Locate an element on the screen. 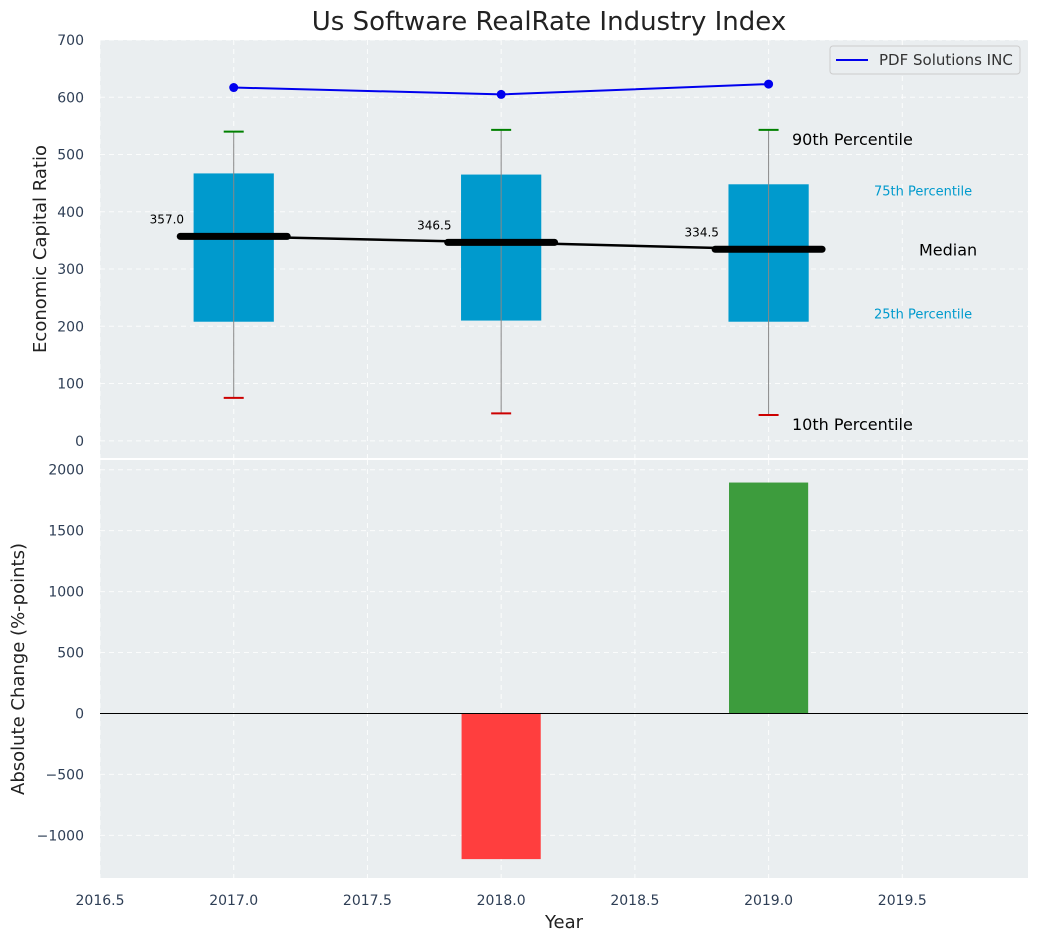 The height and width of the screenshot is (942, 1039). top-y-axis-label: Economic Capital Ratio is located at coordinates (40, 249).